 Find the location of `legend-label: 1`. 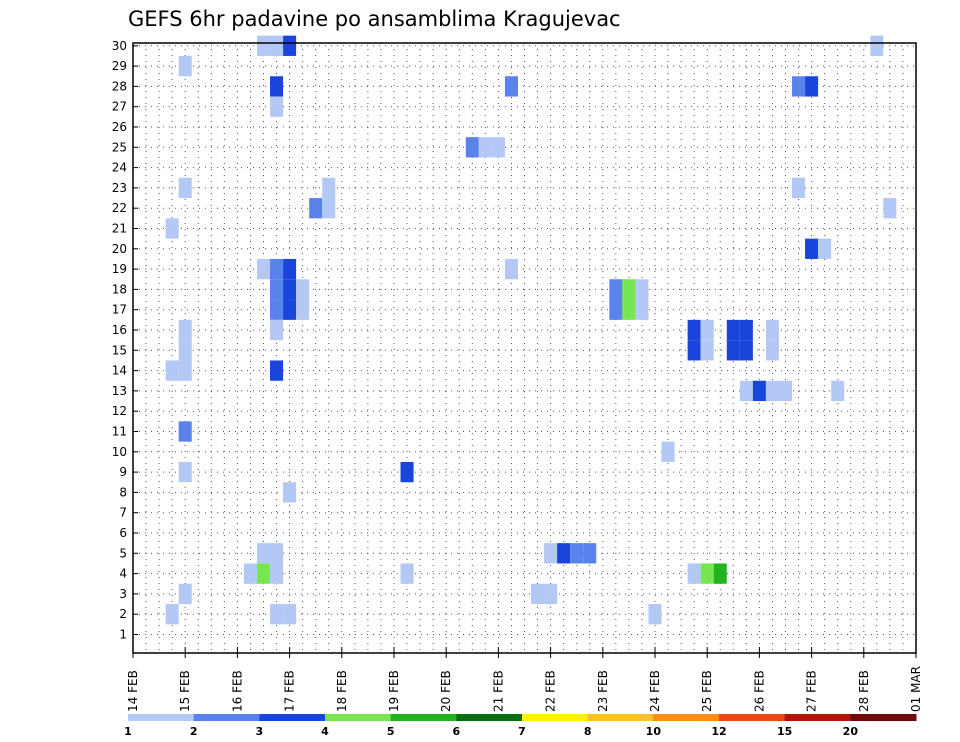

legend-label: 1 is located at coordinates (128, 731).